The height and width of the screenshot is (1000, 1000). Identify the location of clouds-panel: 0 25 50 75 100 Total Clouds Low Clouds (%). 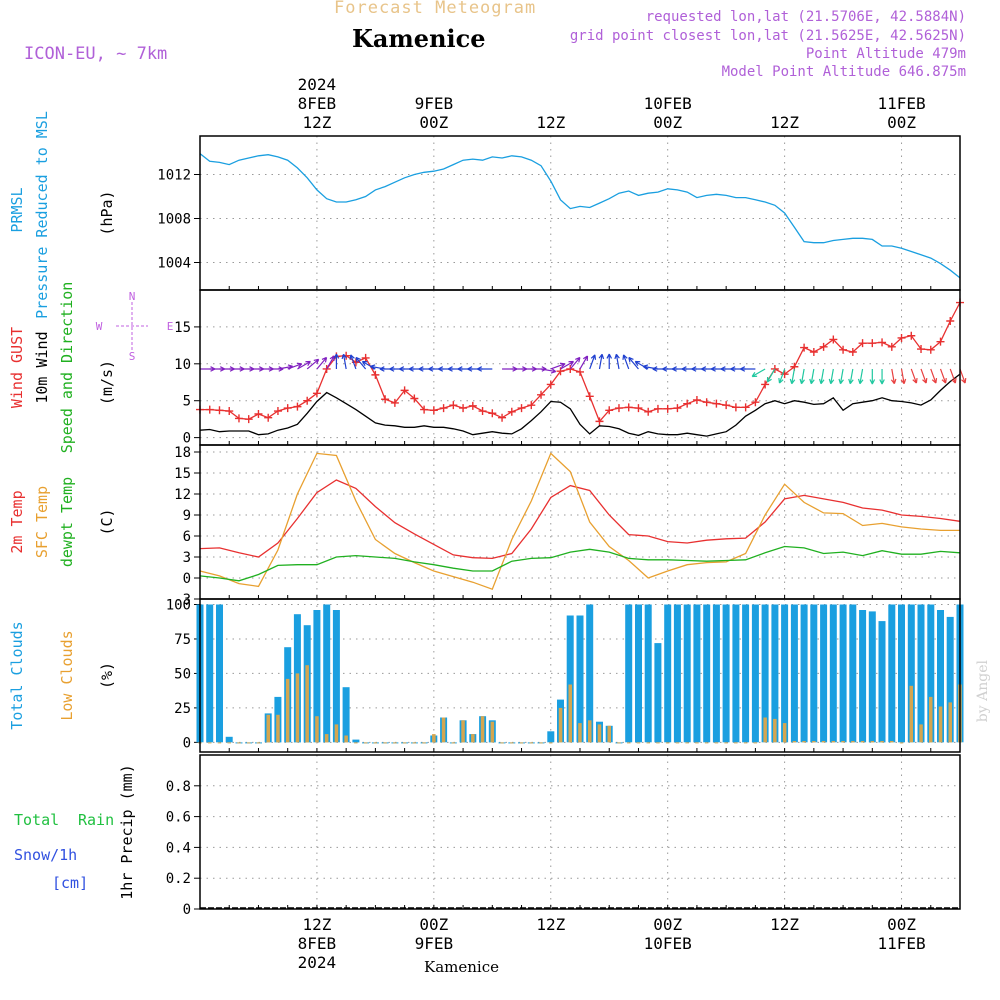
(486, 675).